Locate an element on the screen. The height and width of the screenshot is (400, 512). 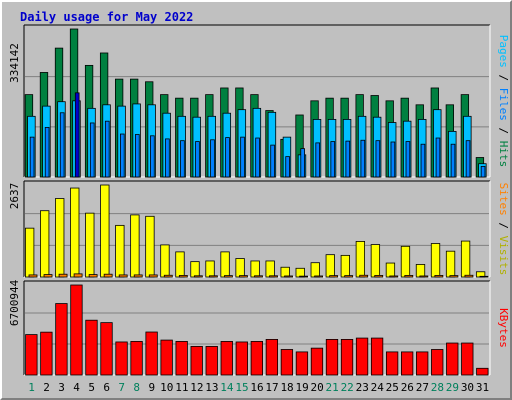
legend-files: Files is located at coordinates (503, 104).